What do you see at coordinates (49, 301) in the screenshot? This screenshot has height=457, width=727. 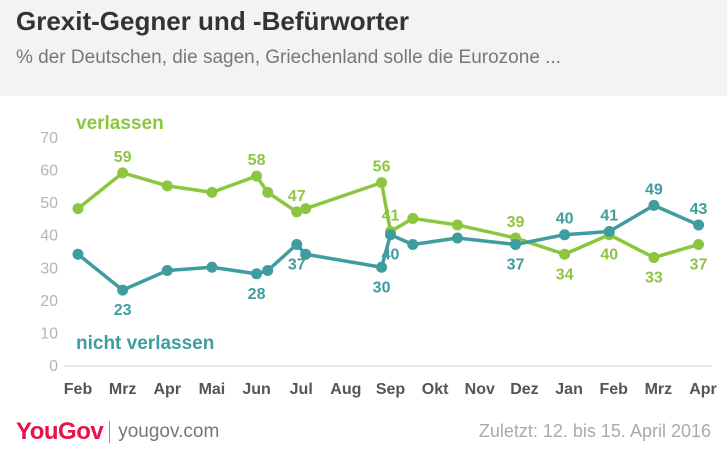 I see `y-tick-label: 20` at bounding box center [49, 301].